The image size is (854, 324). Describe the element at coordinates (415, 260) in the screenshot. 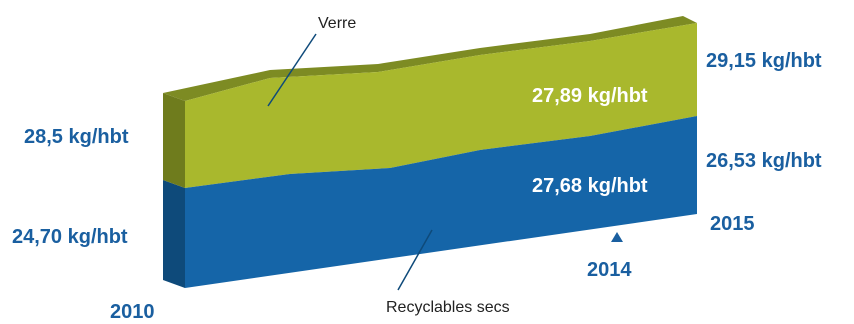

I see `recyclables-callout-line` at that location.